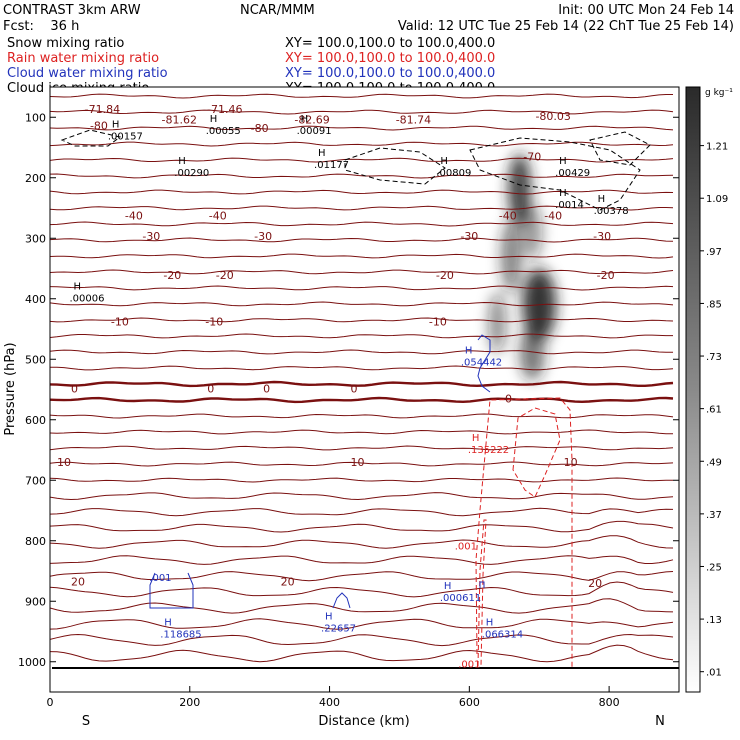  I want to click on y-tick-label: 900, so click(35, 601).